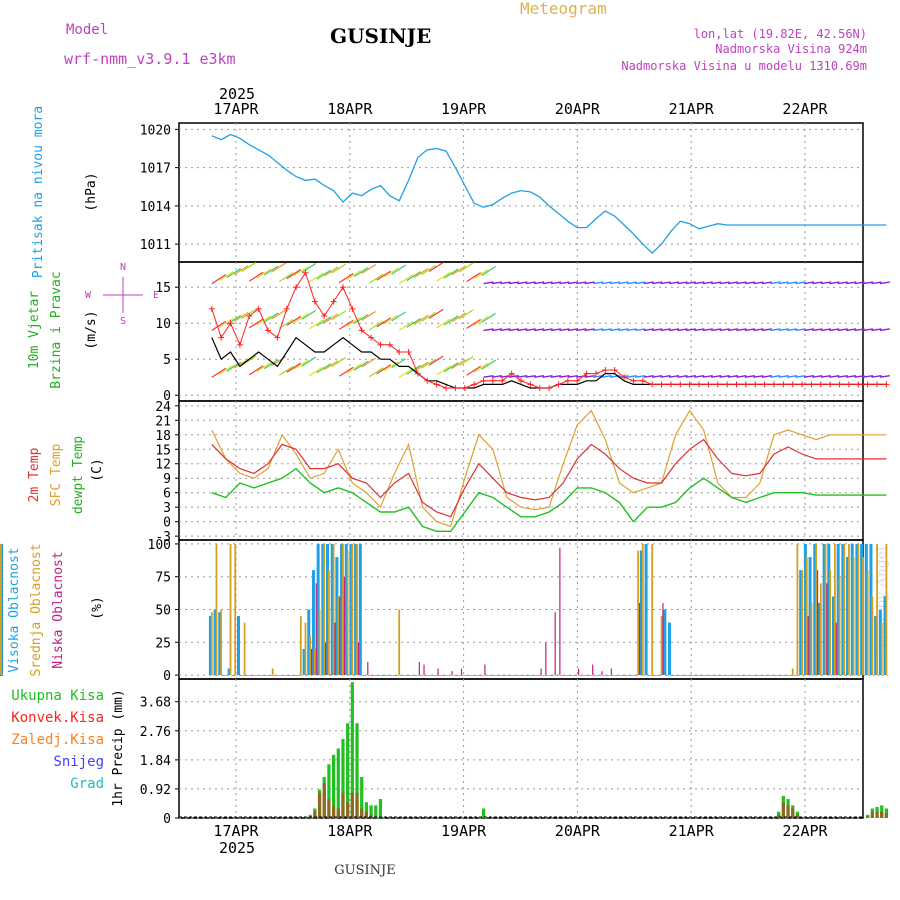 The image size is (900, 900). Describe the element at coordinates (350, 831) in the screenshot. I see `x-bottom-tick-label: 18APR` at that location.